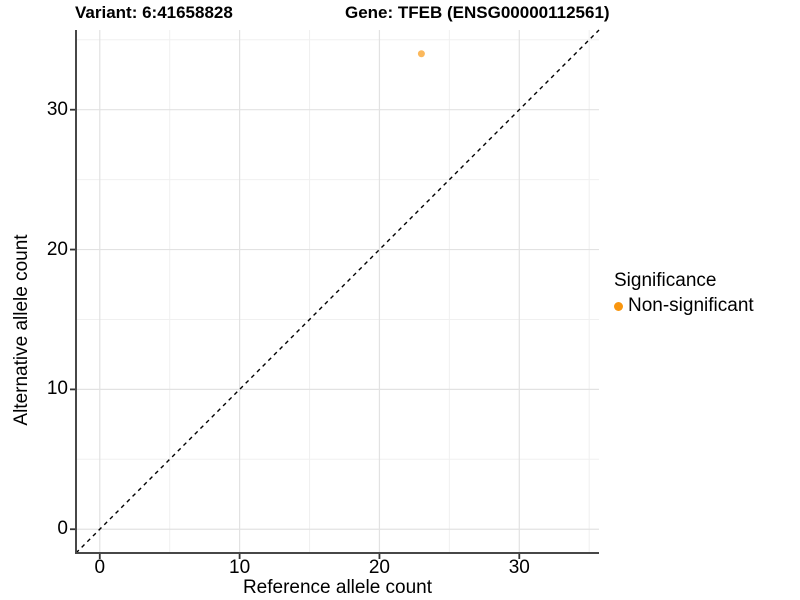  Describe the element at coordinates (154, 12) in the screenshot. I see `plot-title-variant: Variant: 6:41658828` at that location.